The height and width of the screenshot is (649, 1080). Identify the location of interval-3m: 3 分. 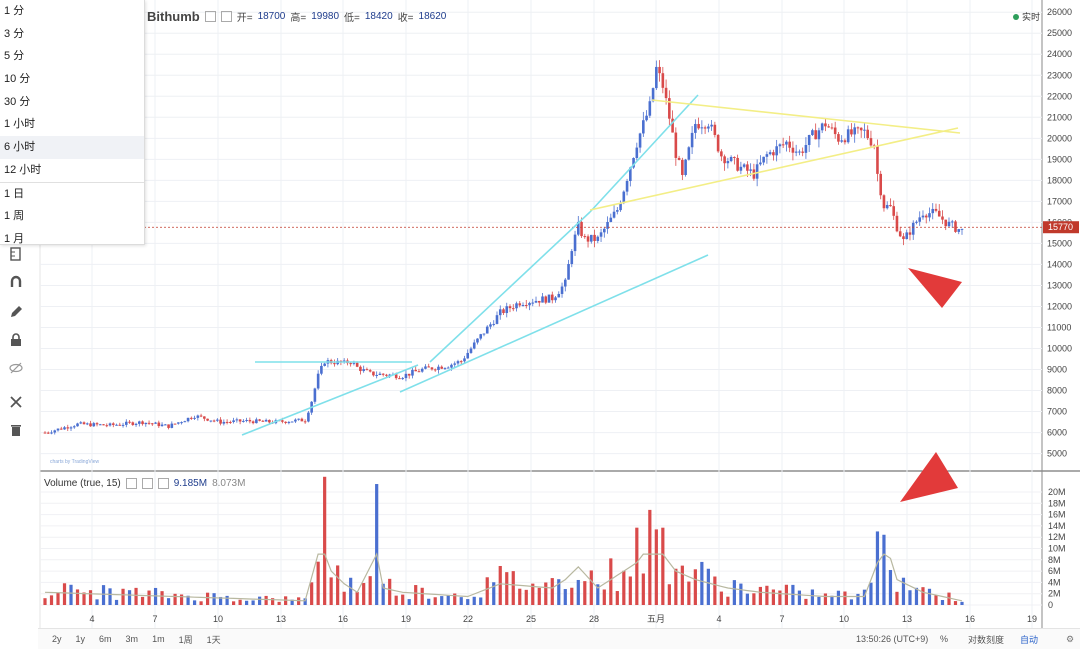
(14, 33).